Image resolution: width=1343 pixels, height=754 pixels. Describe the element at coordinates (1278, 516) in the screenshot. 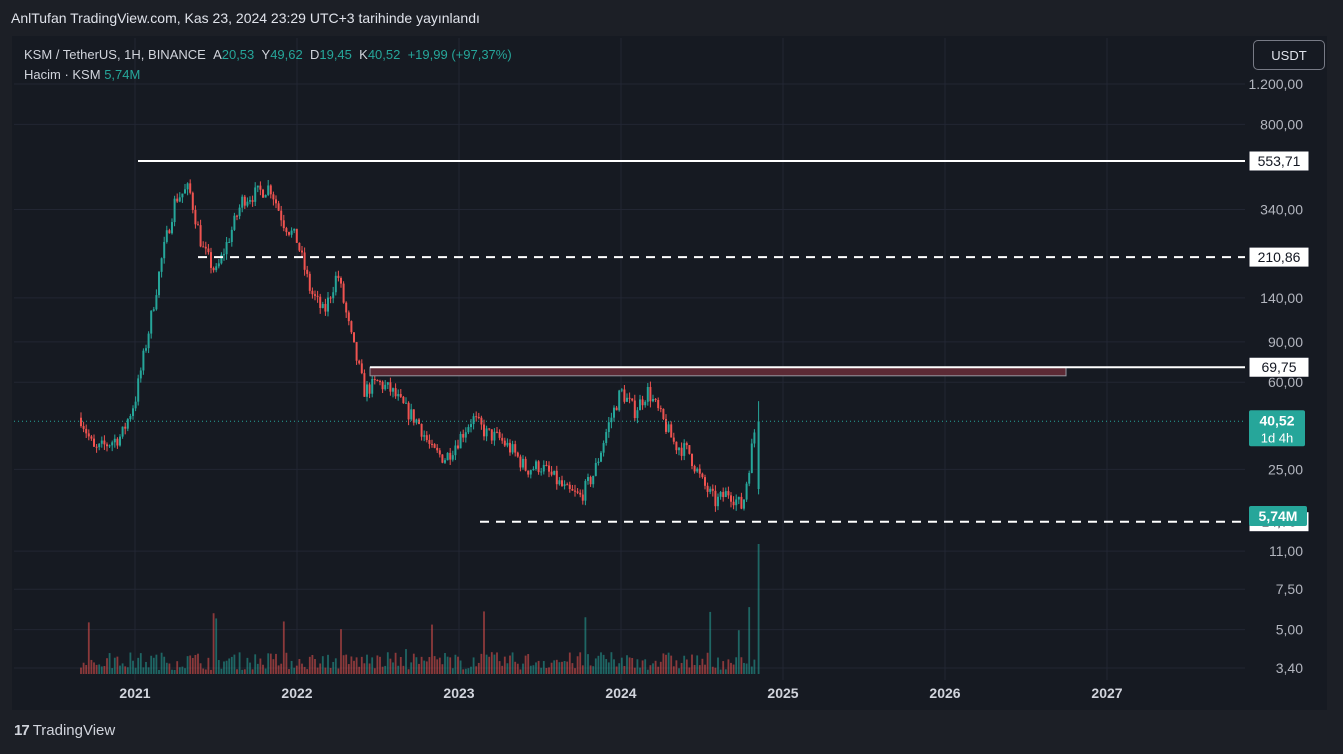

I see `volume-badge-box` at that location.